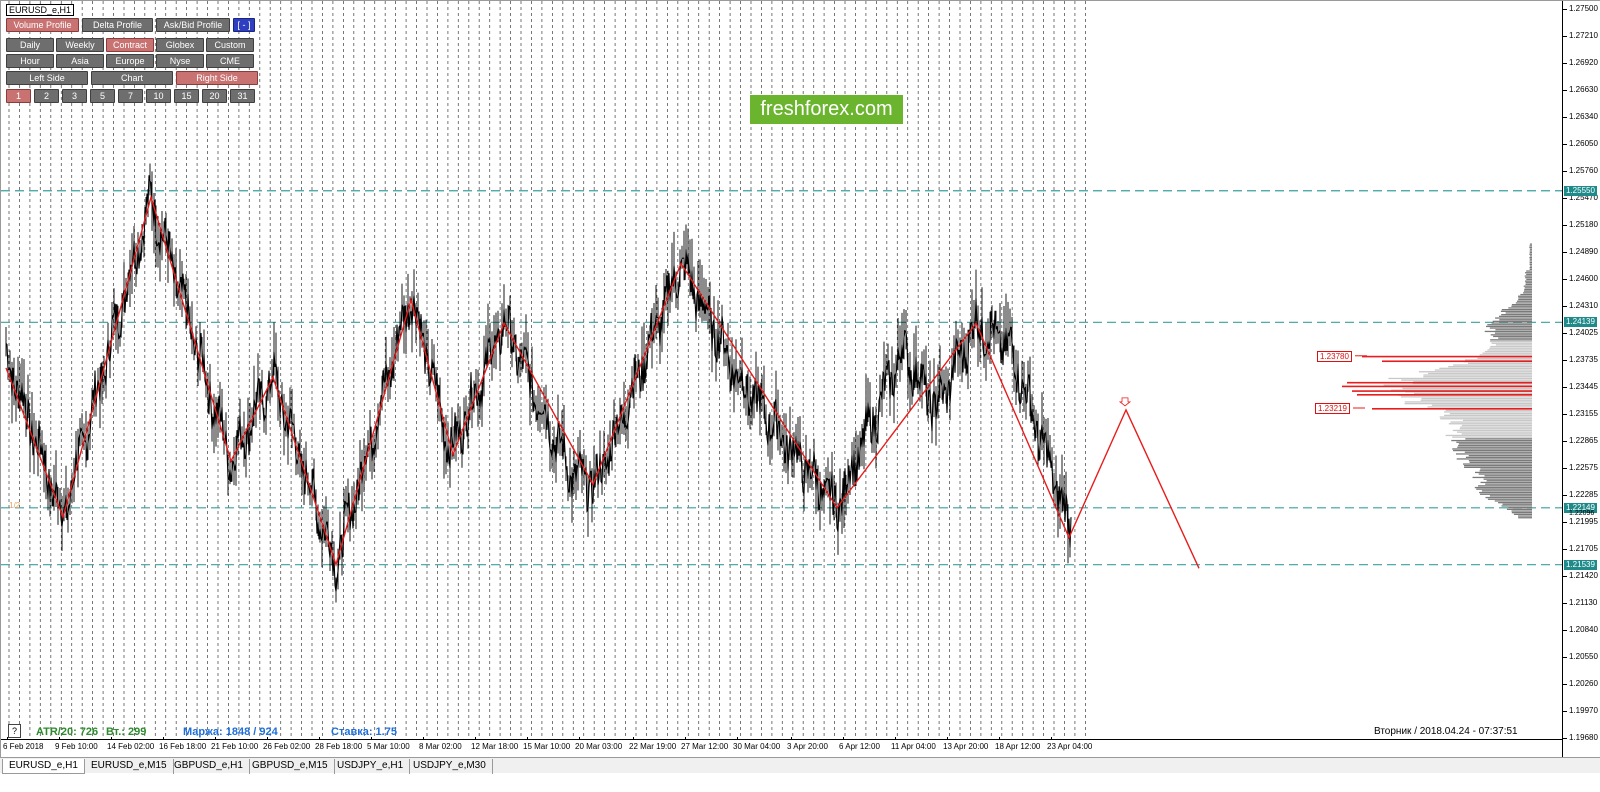 This screenshot has width=1600, height=792. Describe the element at coordinates (450, 766) in the screenshot. I see `chart-tab-usdjpy-e-m30: USDJPY_e,M30` at that location.